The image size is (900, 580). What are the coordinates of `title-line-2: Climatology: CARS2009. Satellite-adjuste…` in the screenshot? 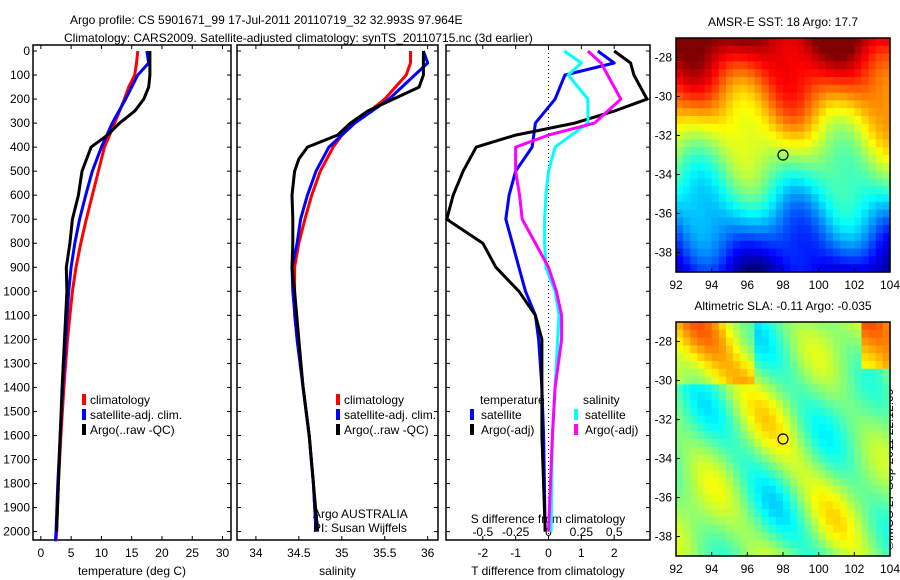 It's located at (298, 38).